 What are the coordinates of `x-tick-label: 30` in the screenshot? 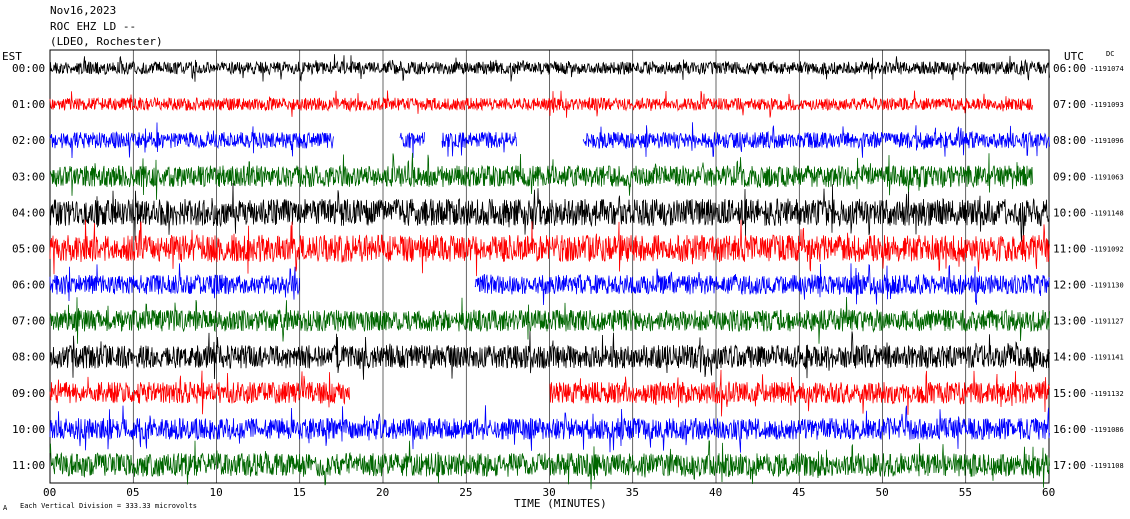 It's located at (549, 492).